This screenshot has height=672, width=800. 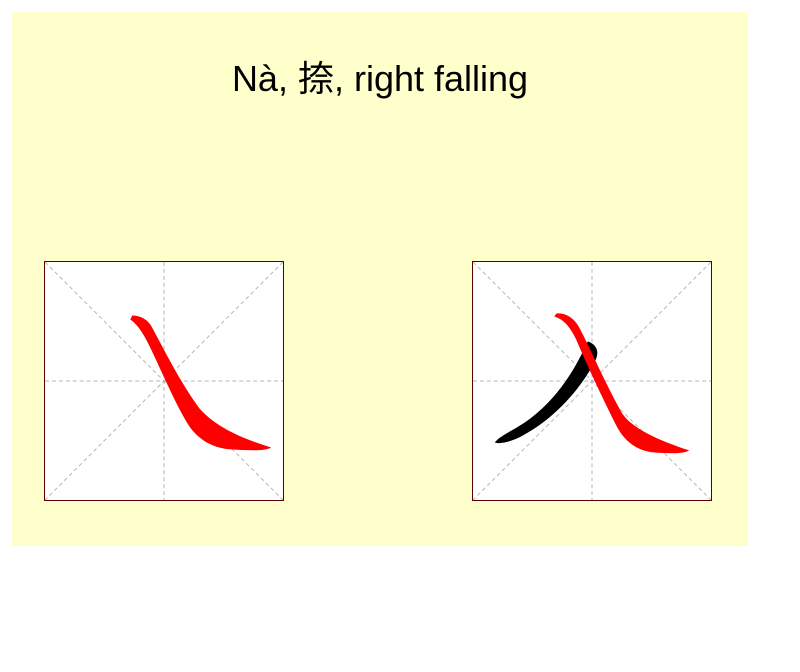 I want to click on stroke-alone-panel, so click(x=164, y=381).